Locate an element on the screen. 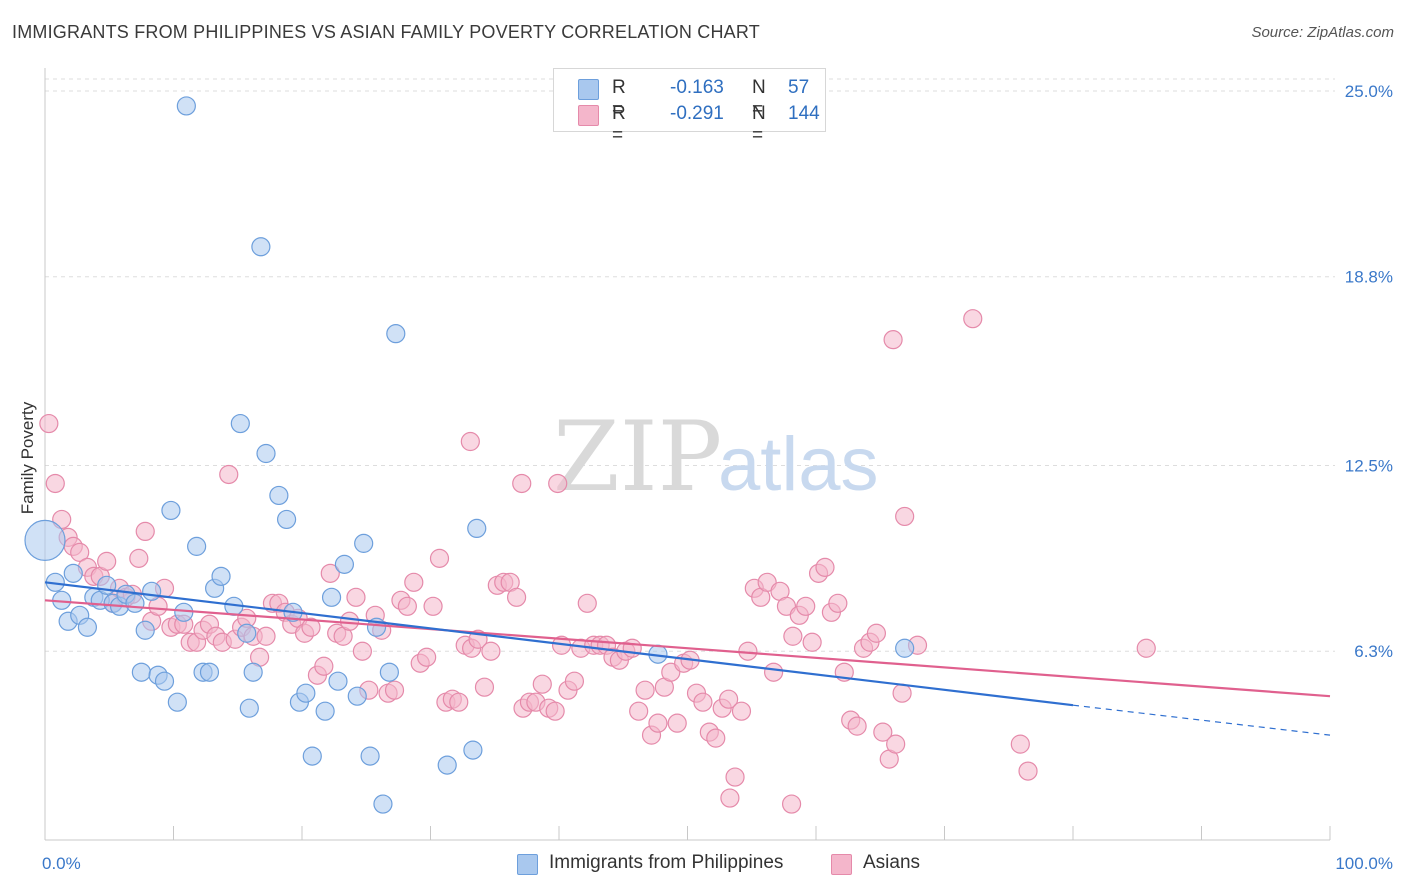 This screenshot has height=892, width=1406. correlation-legend: R = -0.163 N = 57 R = -0.291 N = 144 is located at coordinates (689, 107).